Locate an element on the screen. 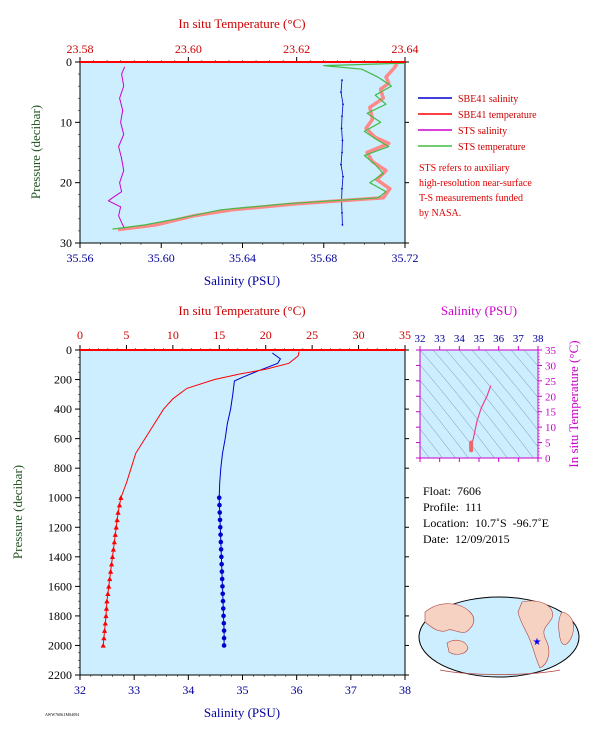 This screenshot has height=736, width=601. y-tick-label: 0 is located at coordinates (69, 62).